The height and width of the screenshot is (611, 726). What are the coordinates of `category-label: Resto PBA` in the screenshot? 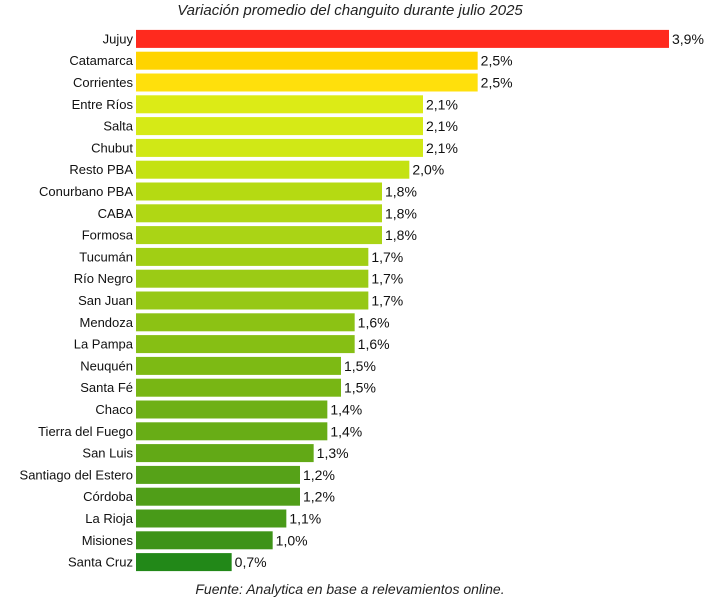 It's located at (101, 169).